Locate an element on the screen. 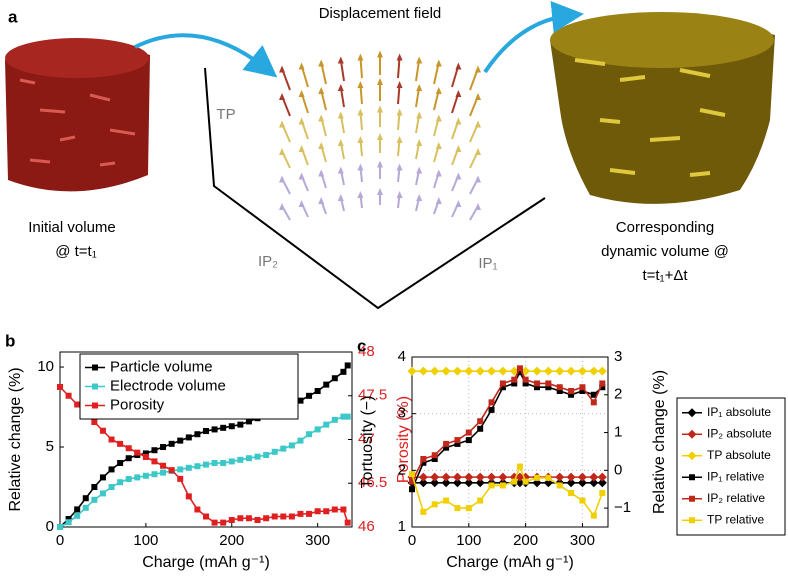  x-tick-label: 200 is located at coordinates (231, 540).